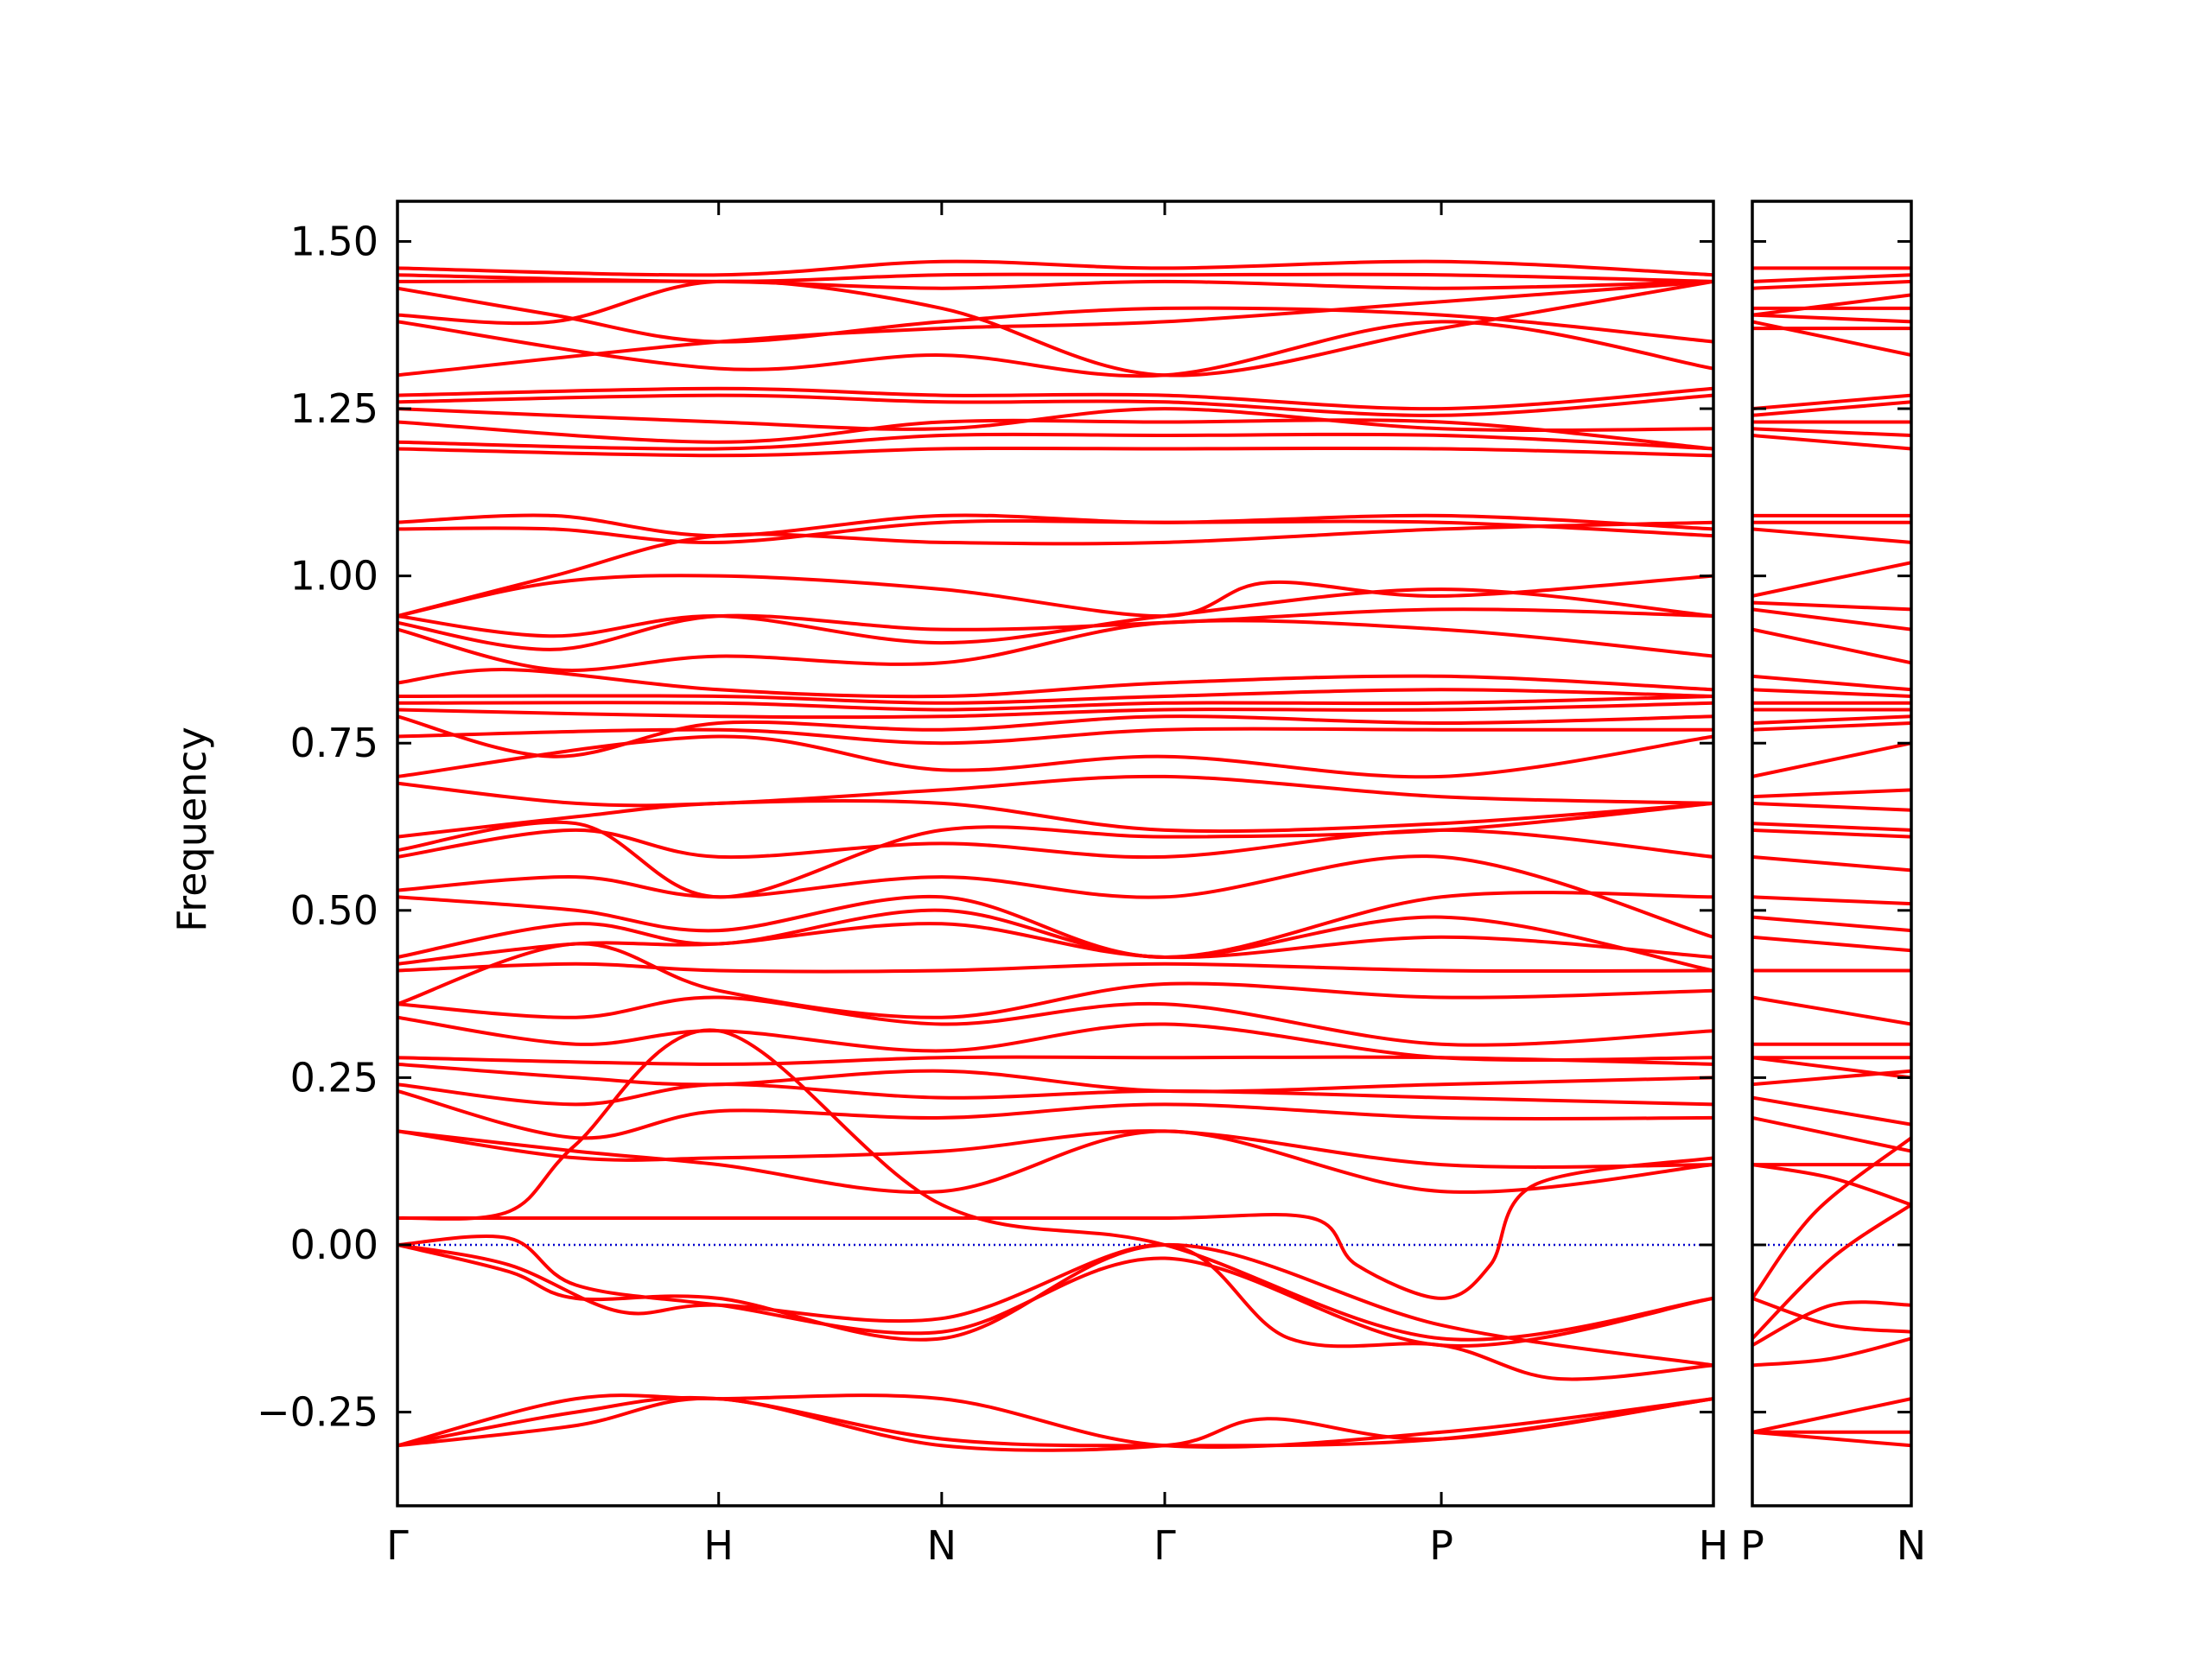  Describe the element at coordinates (317, 1413) in the screenshot. I see `y-tick-label: −0.25` at that location.